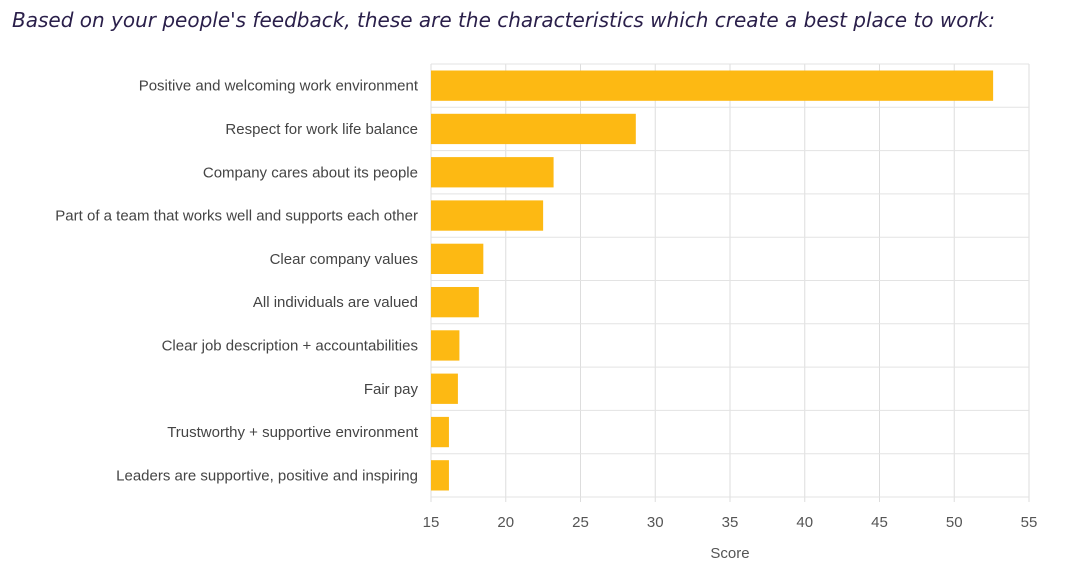  What do you see at coordinates (505, 522) in the screenshot?
I see `x-tick-label: 20` at bounding box center [505, 522].